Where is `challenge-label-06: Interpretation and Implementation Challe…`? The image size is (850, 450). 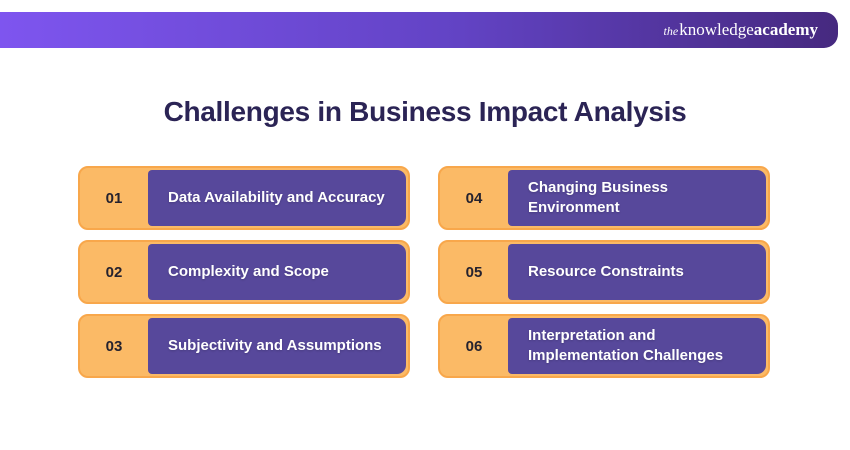
challenge-label-06: Interpretation and Implementation Challe… is located at coordinates (626, 345).